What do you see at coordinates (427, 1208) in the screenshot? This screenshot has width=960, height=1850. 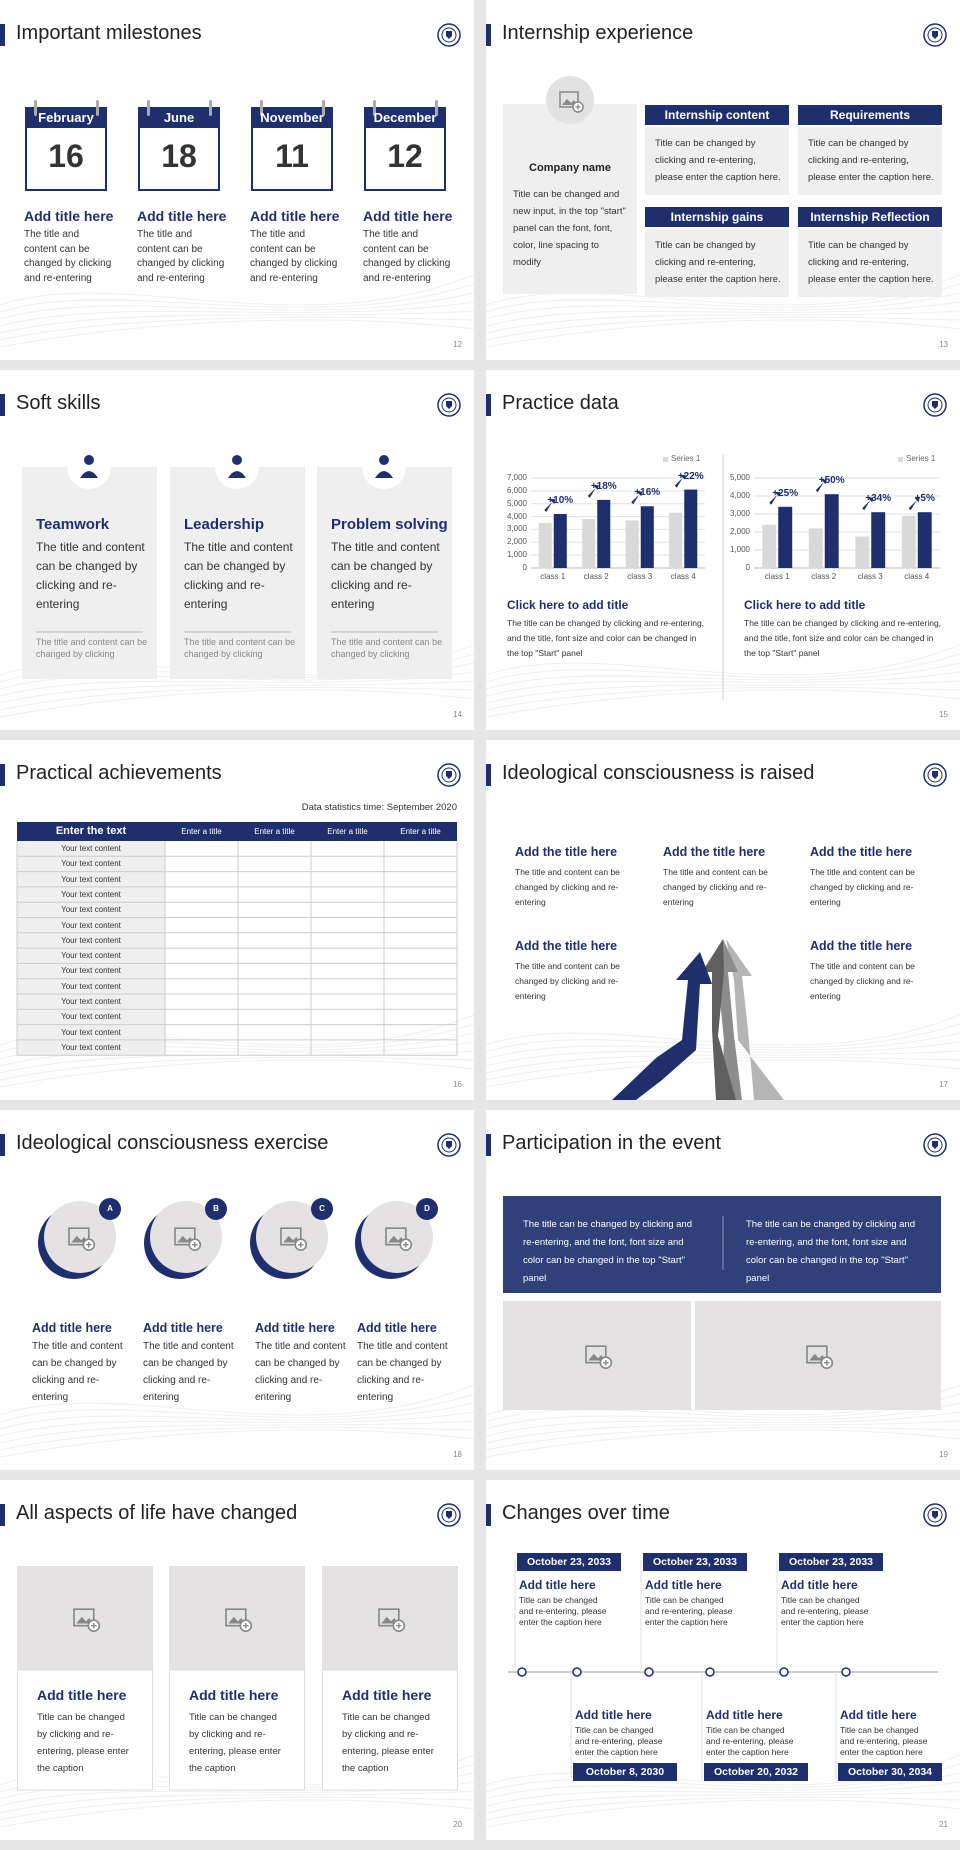 I see `letter-badge-text: D` at bounding box center [427, 1208].